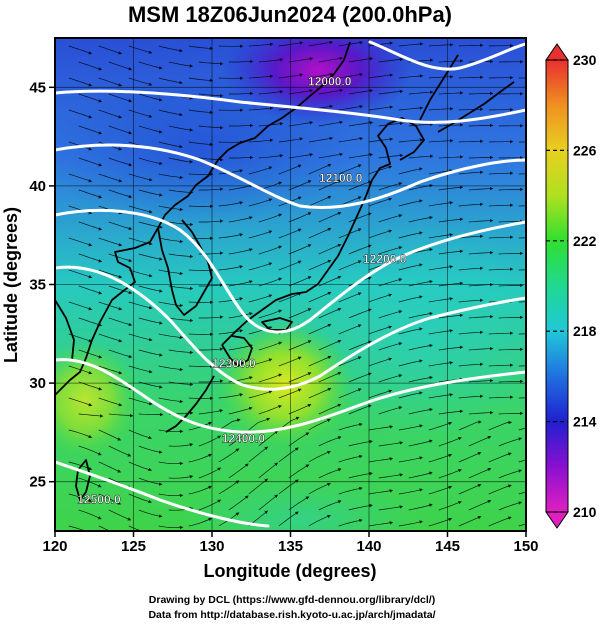 This screenshot has height=630, width=599. I want to click on map-title: MSM 18Z06Jun2024 (200.0hPa), so click(290, 14).